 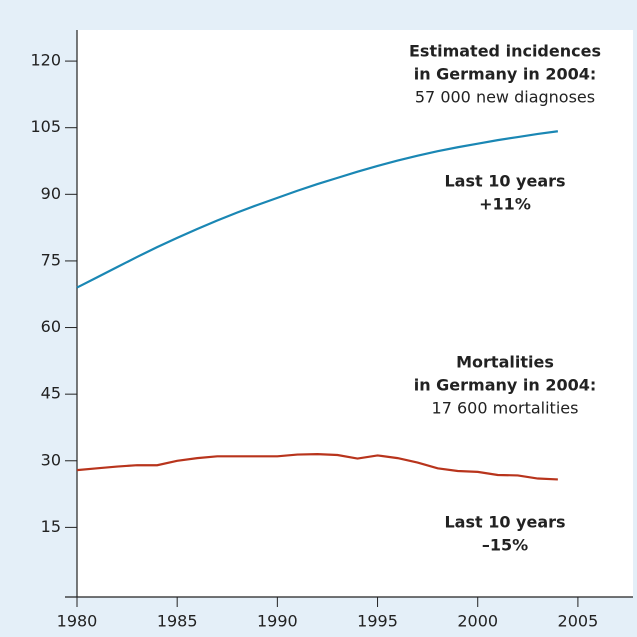 I want to click on y-tick-label: 120, so click(x=45, y=60).